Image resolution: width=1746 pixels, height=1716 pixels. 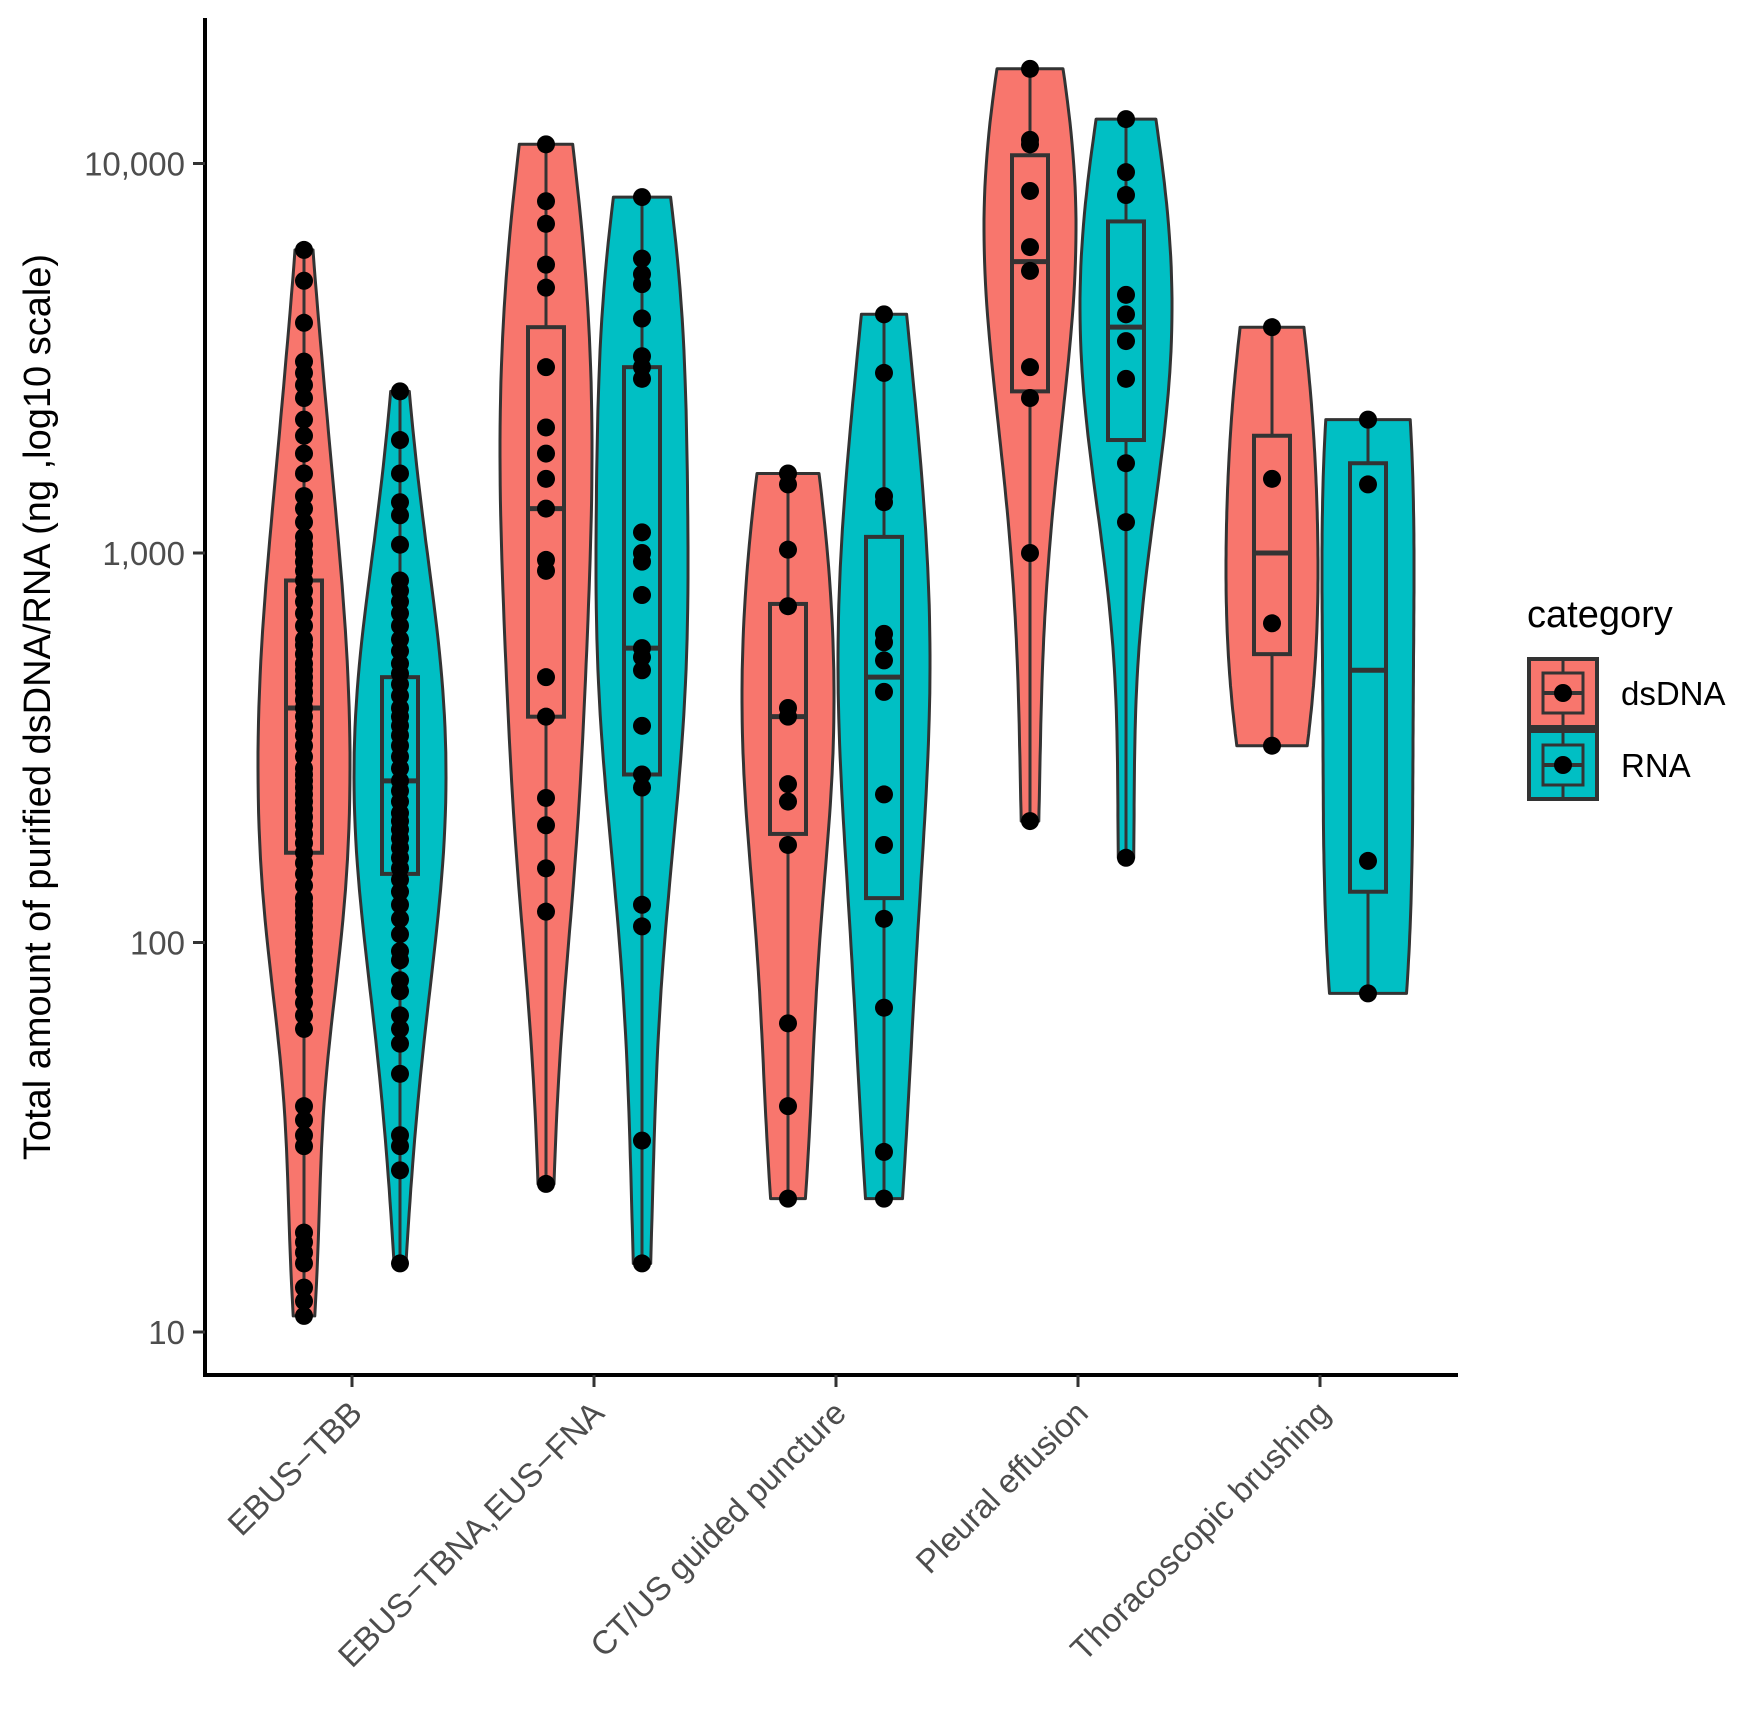 What do you see at coordinates (718, 1529) in the screenshot?
I see `x-tick-label: CT/US guided puncture` at bounding box center [718, 1529].